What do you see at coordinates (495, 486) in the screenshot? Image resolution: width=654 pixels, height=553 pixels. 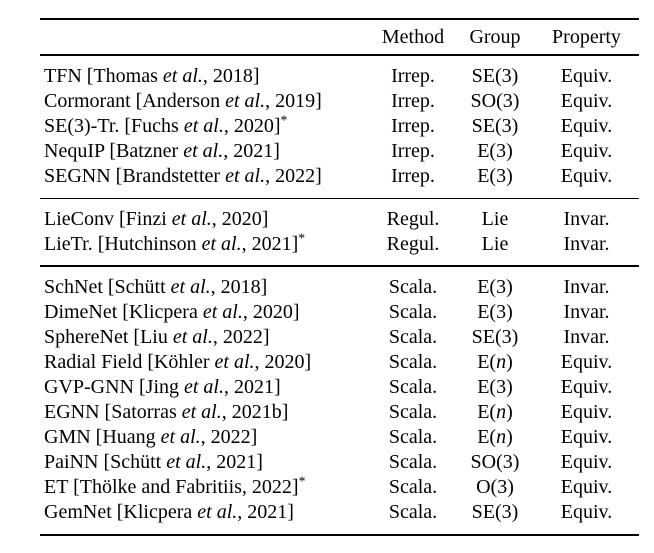 I see `group-cell: O(3)` at bounding box center [495, 486].